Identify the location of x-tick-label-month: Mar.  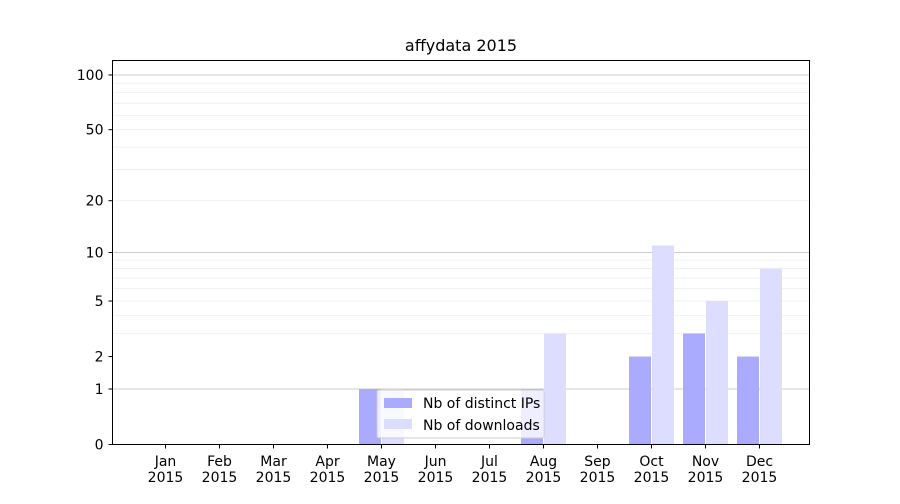
(273, 462).